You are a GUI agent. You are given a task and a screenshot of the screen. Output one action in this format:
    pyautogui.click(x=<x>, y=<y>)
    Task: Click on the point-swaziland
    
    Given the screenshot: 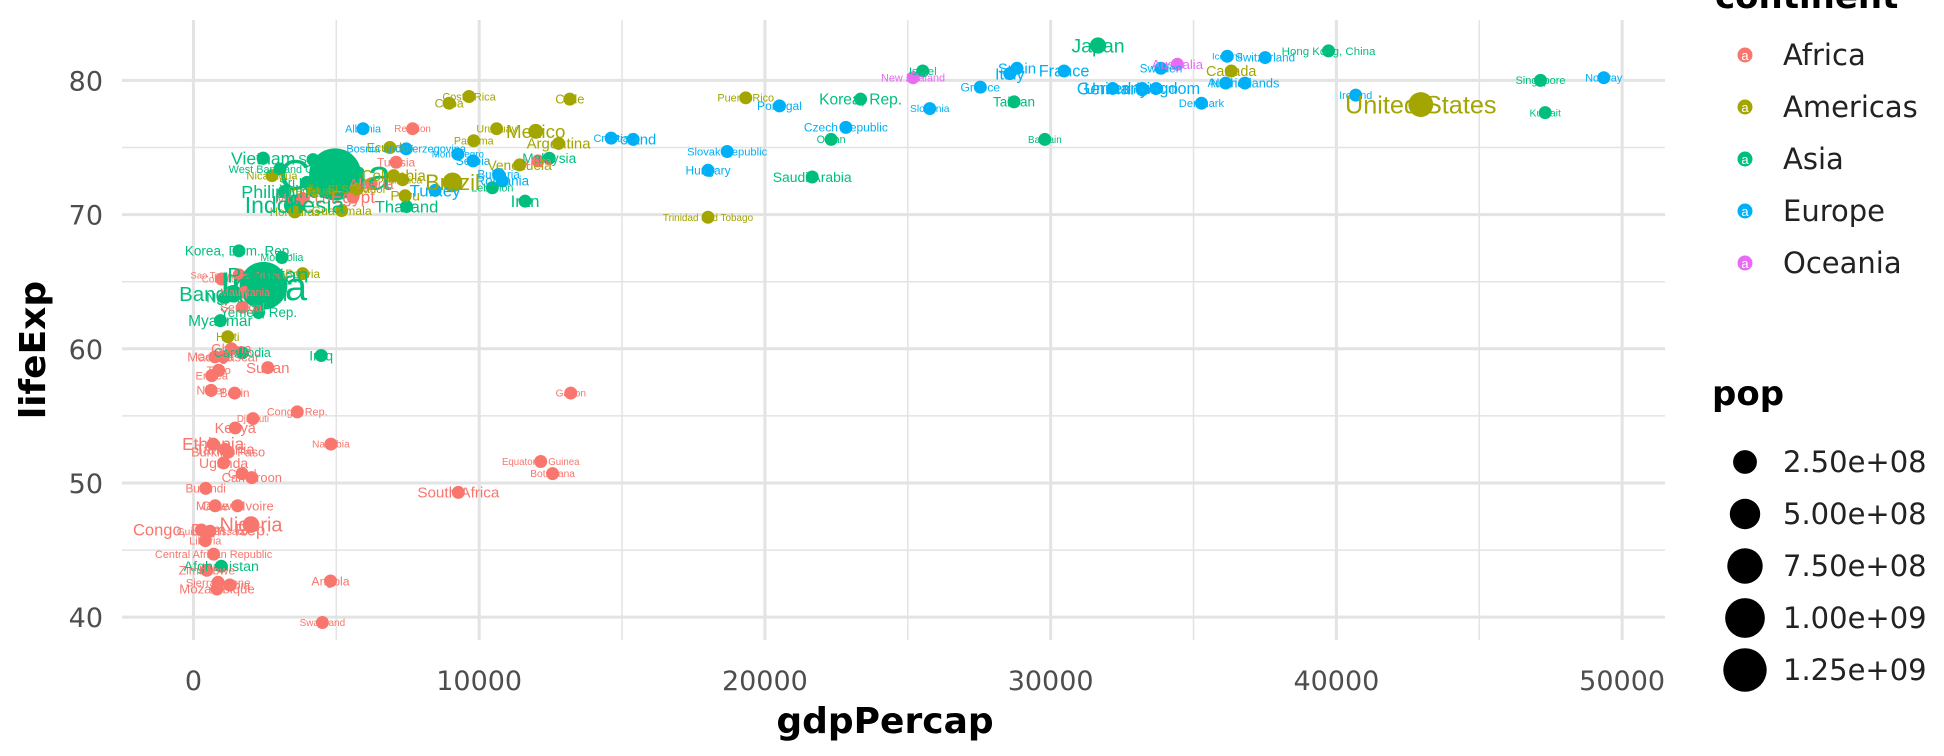 What is the action you would take?
    pyautogui.click(x=322, y=623)
    